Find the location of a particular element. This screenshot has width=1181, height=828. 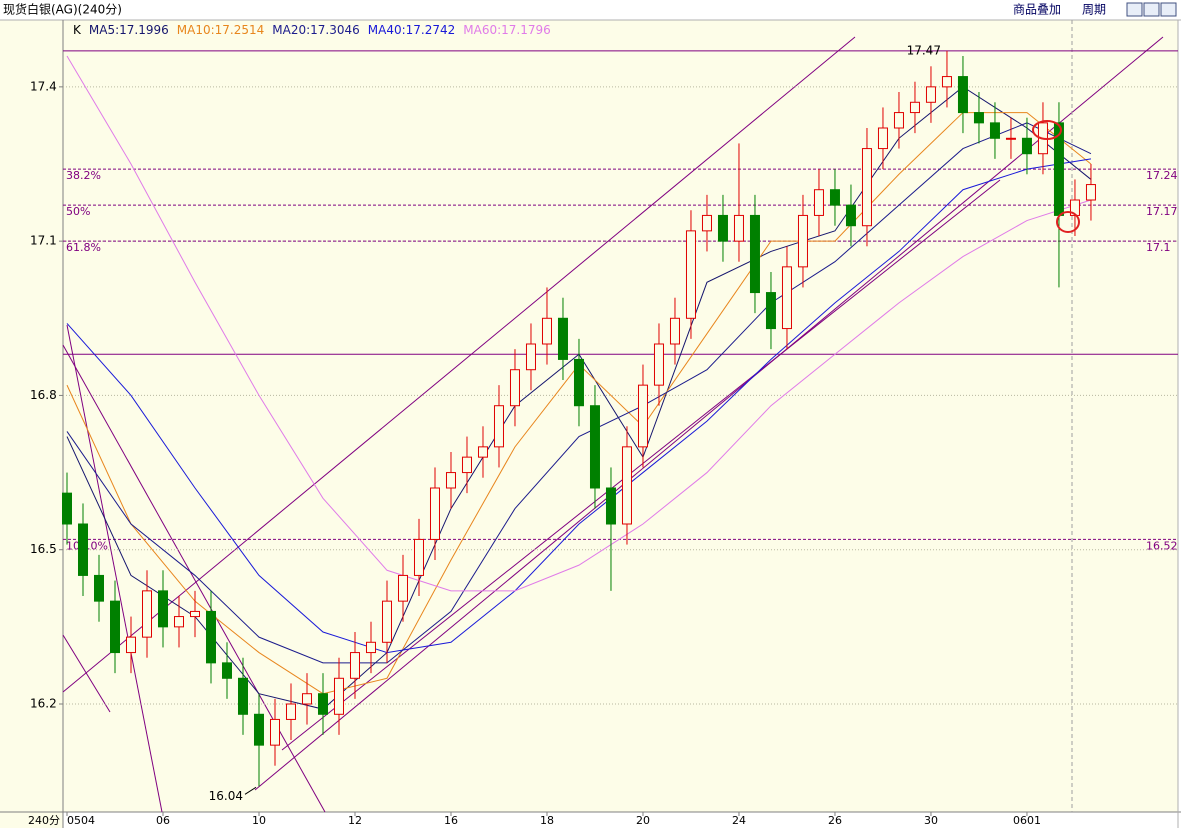

fib-label: 38.2% is located at coordinates (83, 175).